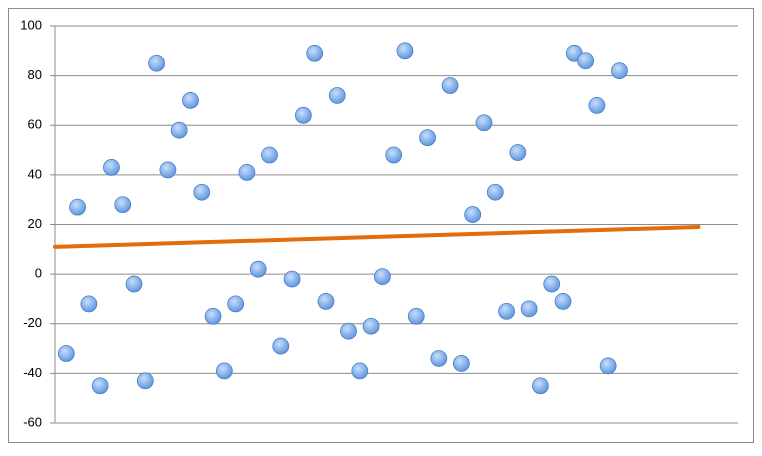 The image size is (762, 456). I want to click on y-tick-label: -60, so click(32, 421).